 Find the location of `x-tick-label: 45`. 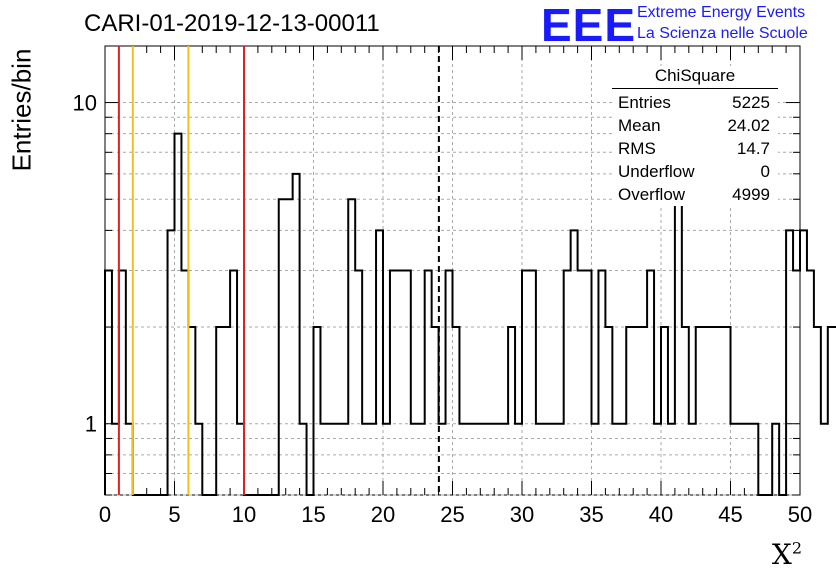

x-tick-label: 45 is located at coordinates (730, 514).